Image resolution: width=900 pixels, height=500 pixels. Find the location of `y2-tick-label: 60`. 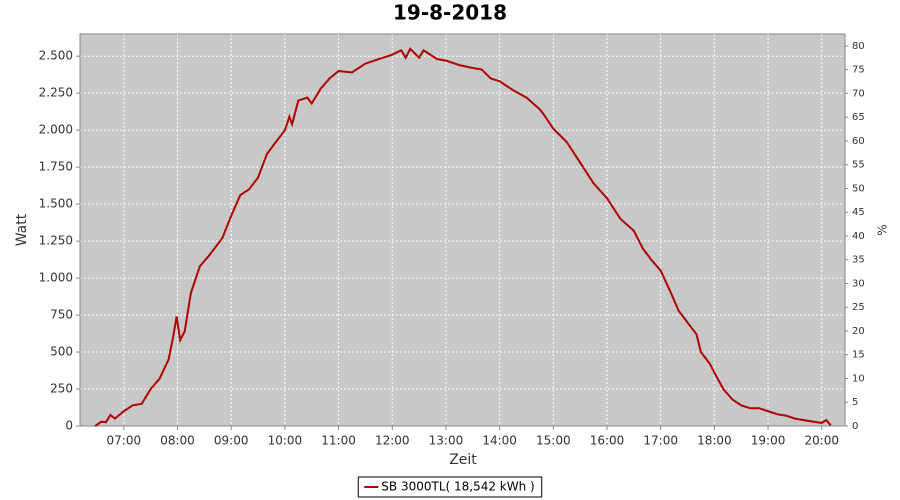

y2-tick-label: 60 is located at coordinates (858, 141).